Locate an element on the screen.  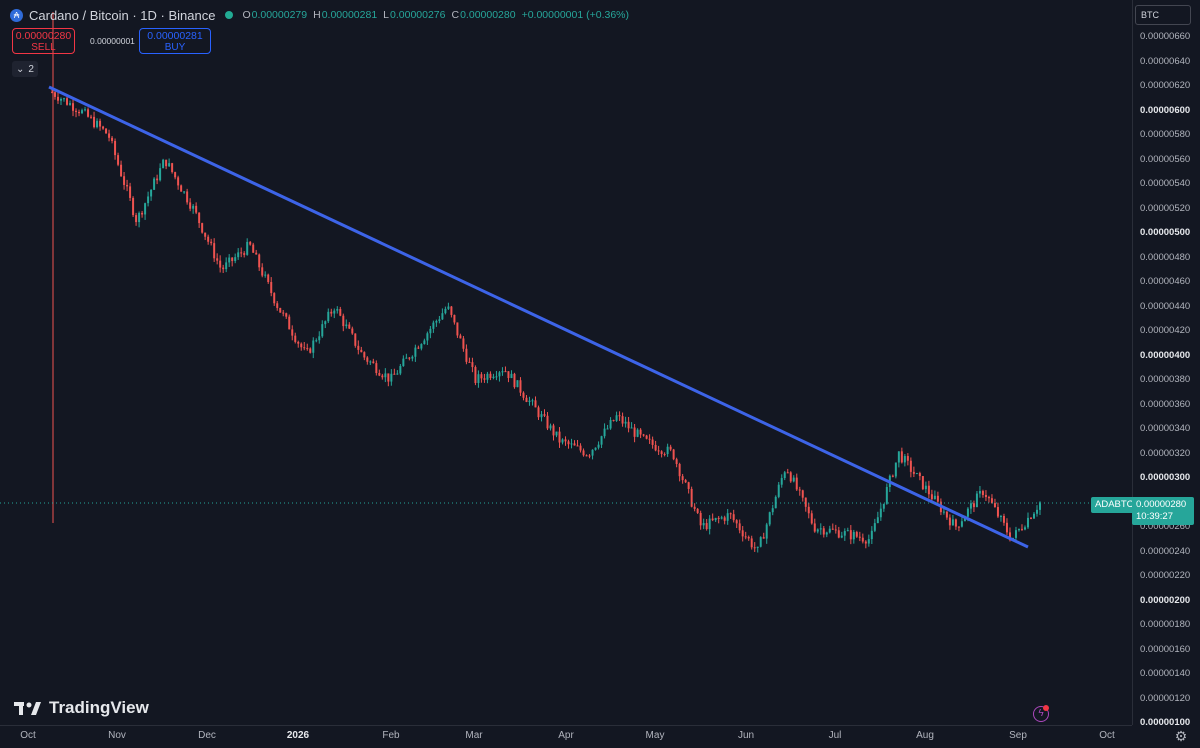
symbol-title: Cardano / Bitcoin · 1D · Binance is located at coordinates (122, 15).